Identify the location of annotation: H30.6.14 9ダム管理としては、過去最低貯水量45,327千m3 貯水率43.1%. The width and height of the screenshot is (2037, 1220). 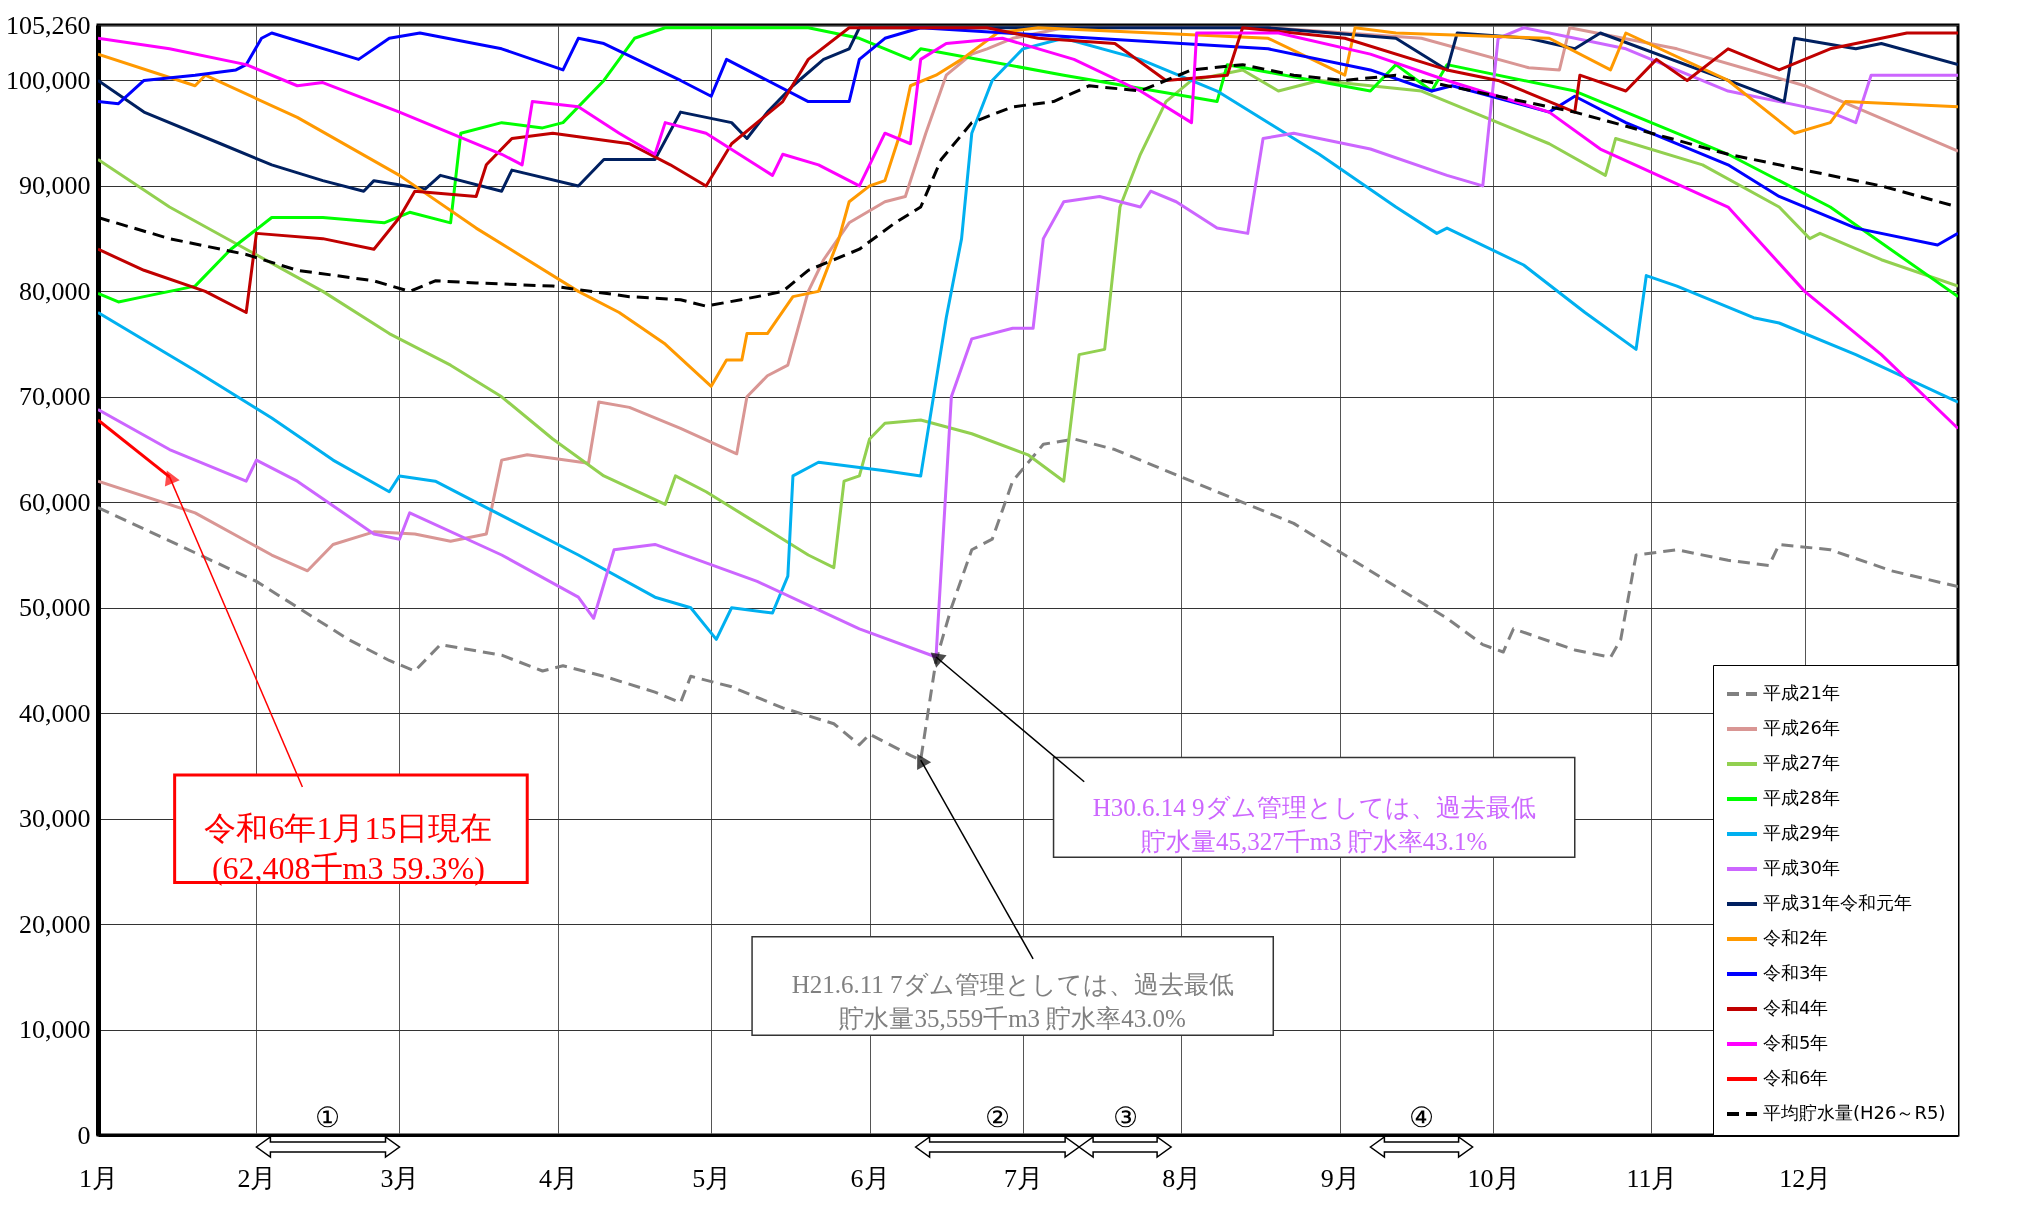
(1314, 825).